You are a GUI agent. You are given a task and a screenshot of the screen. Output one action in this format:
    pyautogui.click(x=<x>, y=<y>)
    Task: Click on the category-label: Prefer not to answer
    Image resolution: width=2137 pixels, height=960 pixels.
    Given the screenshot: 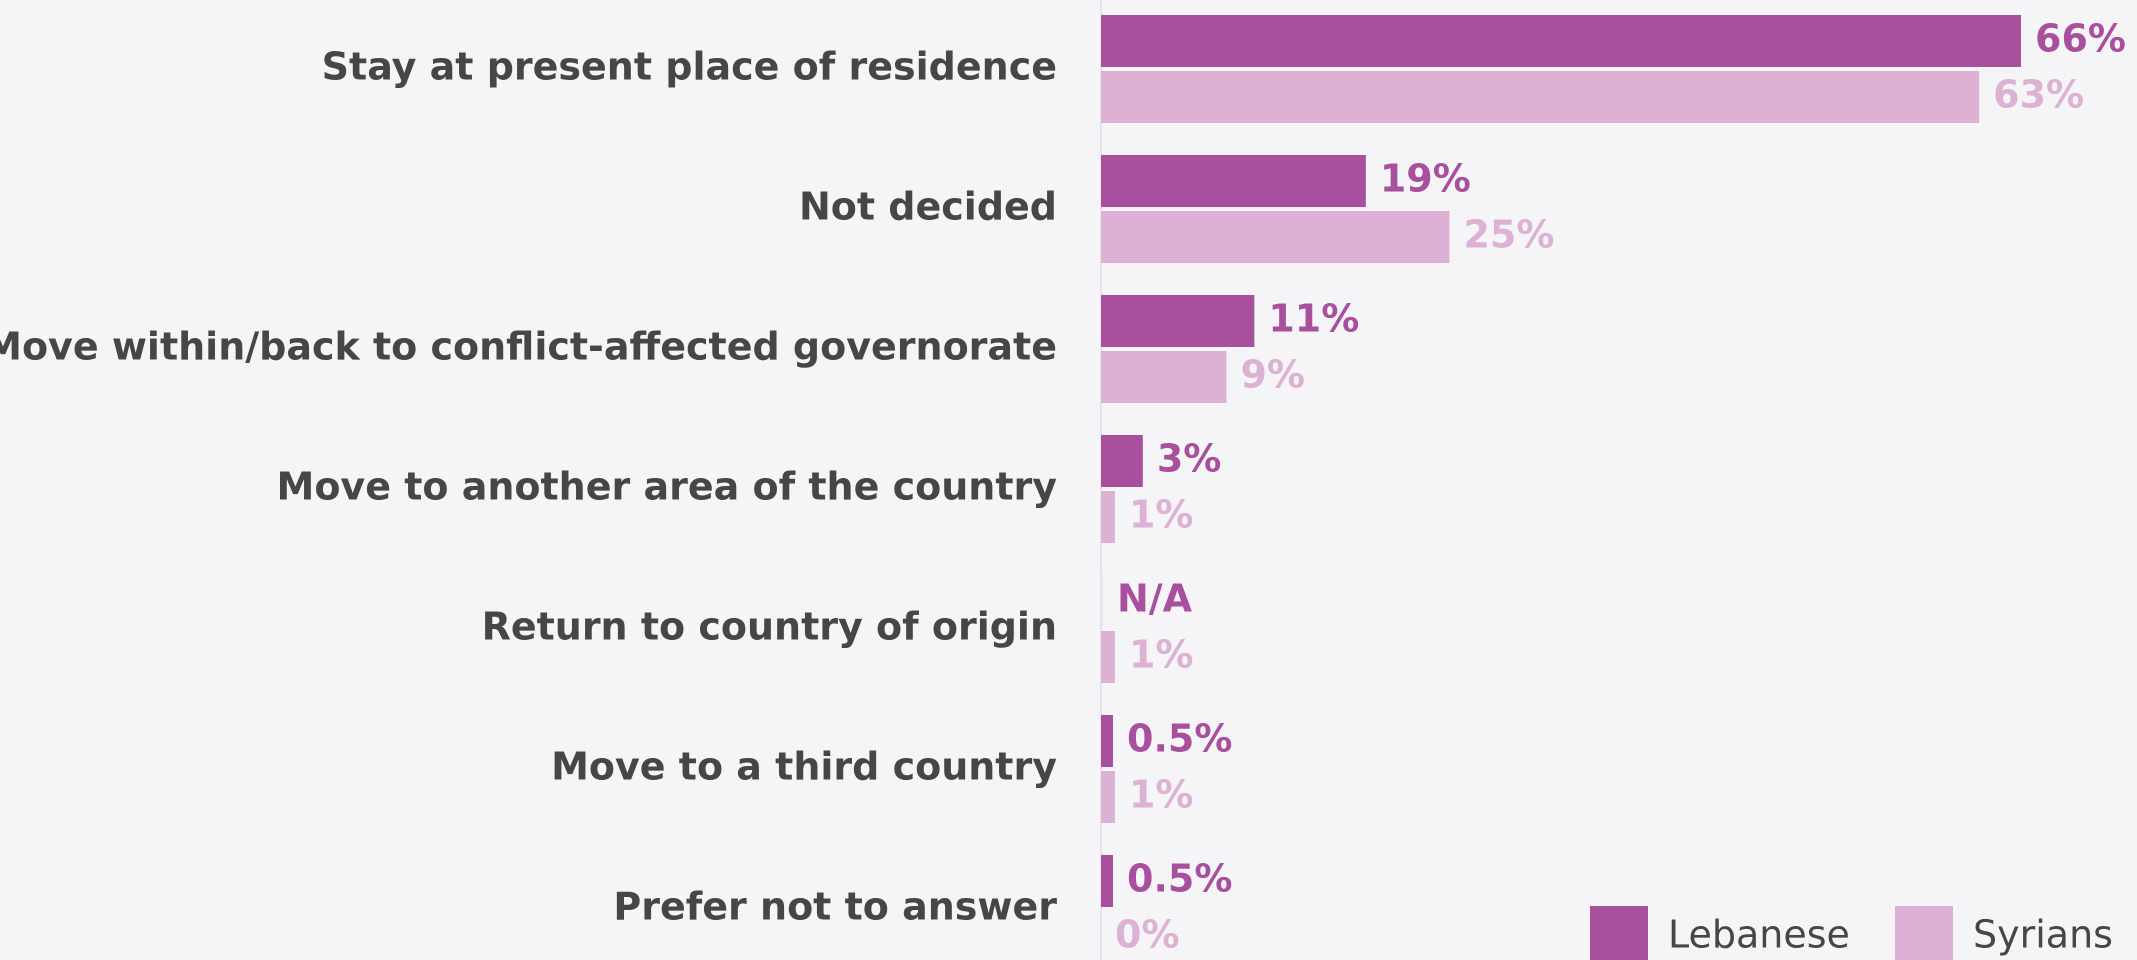 What is the action you would take?
    pyautogui.click(x=835, y=907)
    